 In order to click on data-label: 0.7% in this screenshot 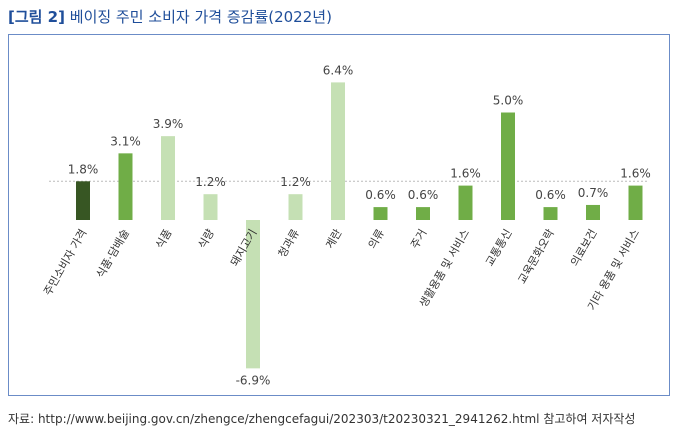, I will do `click(593, 193)`.